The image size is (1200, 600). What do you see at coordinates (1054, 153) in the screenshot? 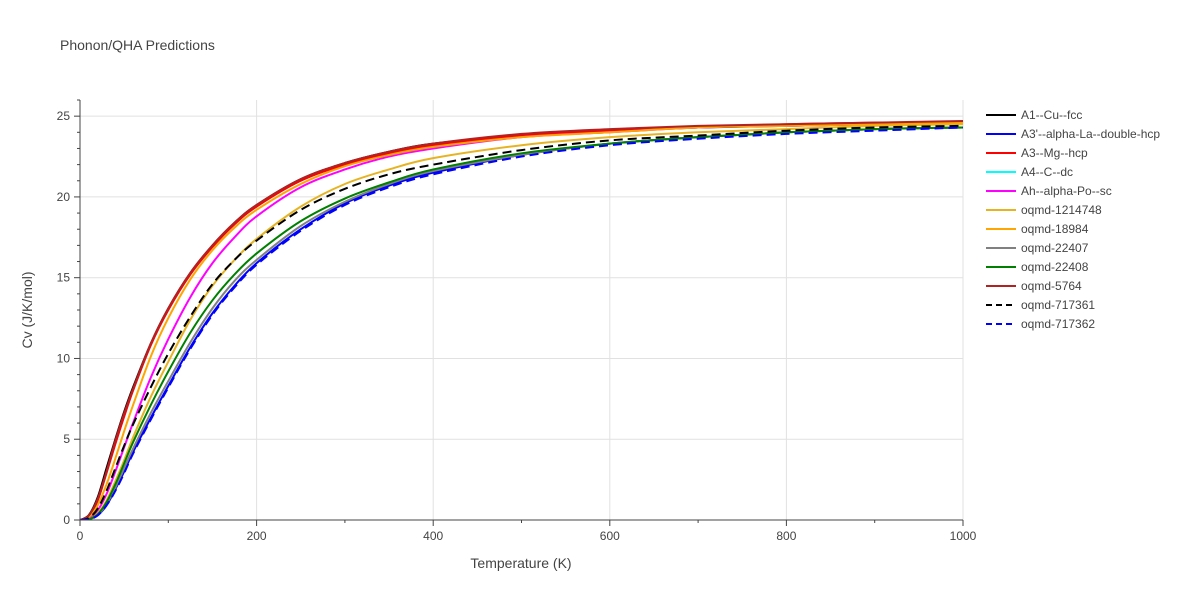
I see `legend-label-a3-mg-hcp: A3--Mg--hcp` at bounding box center [1054, 153].